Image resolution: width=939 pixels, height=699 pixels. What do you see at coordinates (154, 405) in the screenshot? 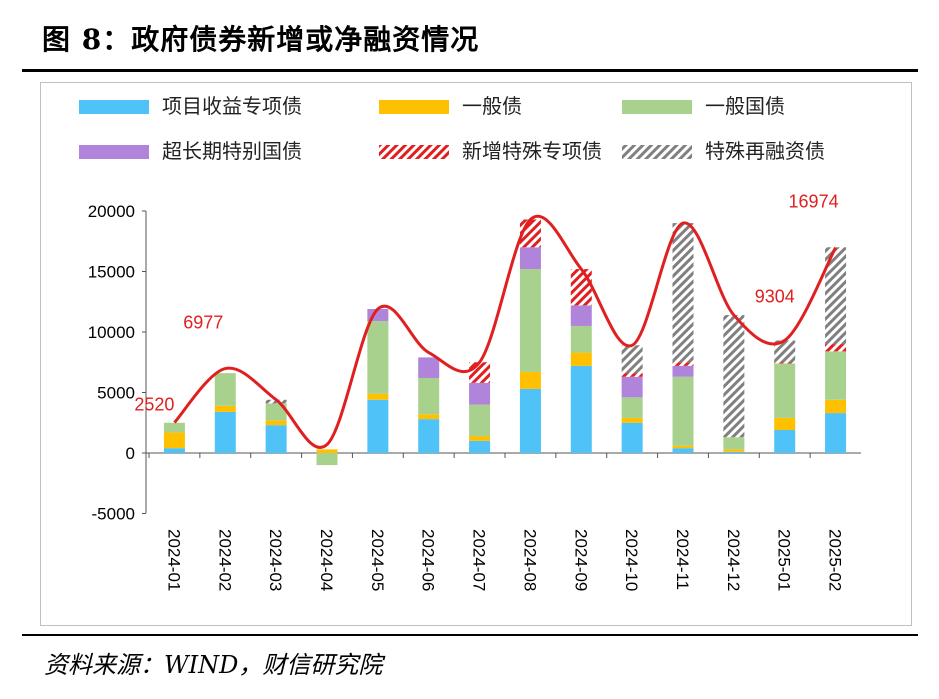
I see `data-label: 2520` at bounding box center [154, 405].